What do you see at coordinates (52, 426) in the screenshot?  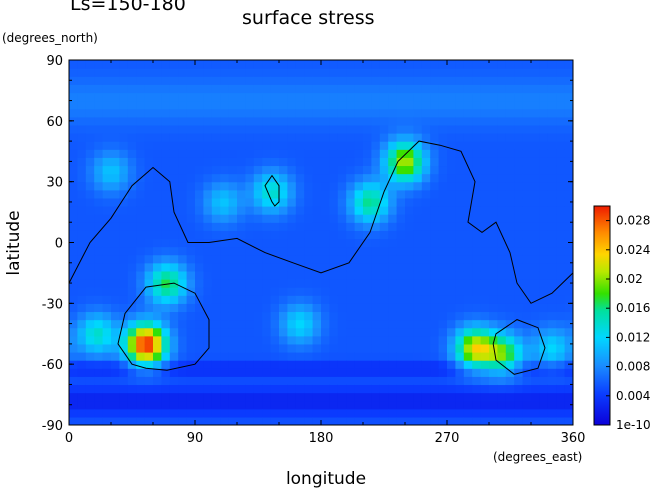 I see `y-tick-label: -90` at bounding box center [52, 426].